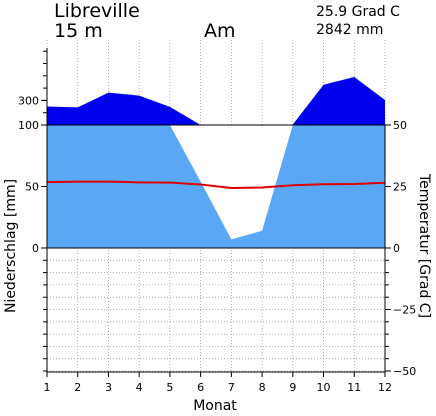  What do you see at coordinates (400, 125) in the screenshot?
I see `right-tick-label: 50` at bounding box center [400, 125].